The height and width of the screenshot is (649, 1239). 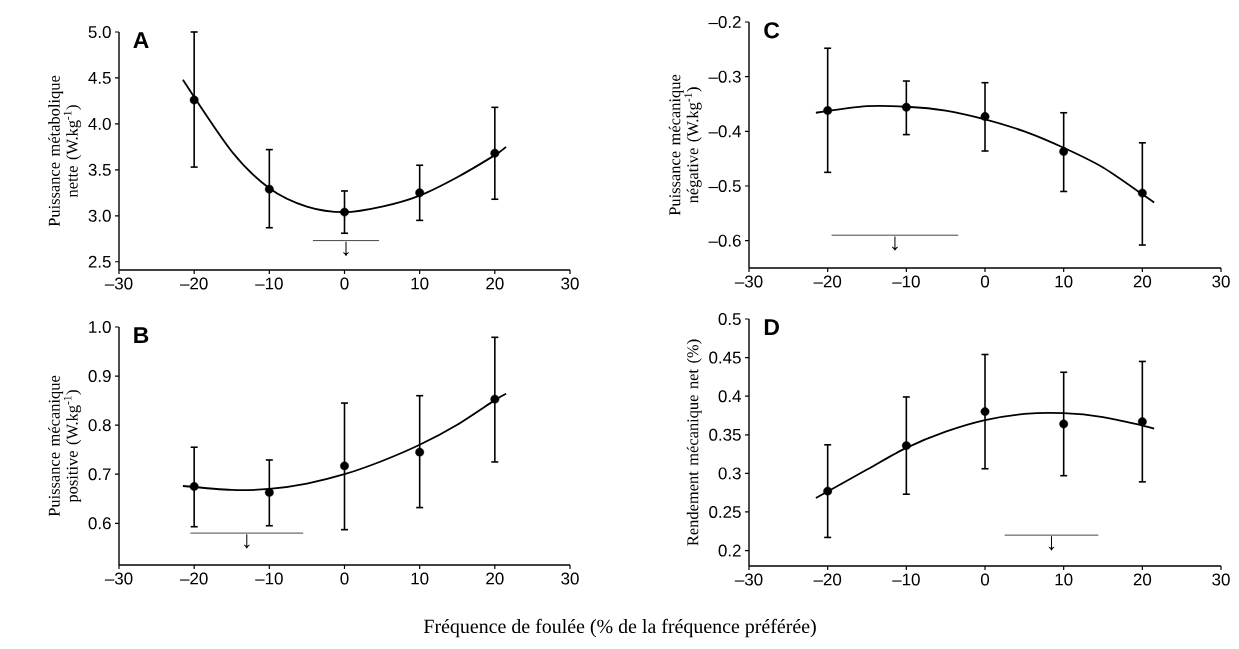 I want to click on y-tick-label: 4.5, so click(x=99, y=78).